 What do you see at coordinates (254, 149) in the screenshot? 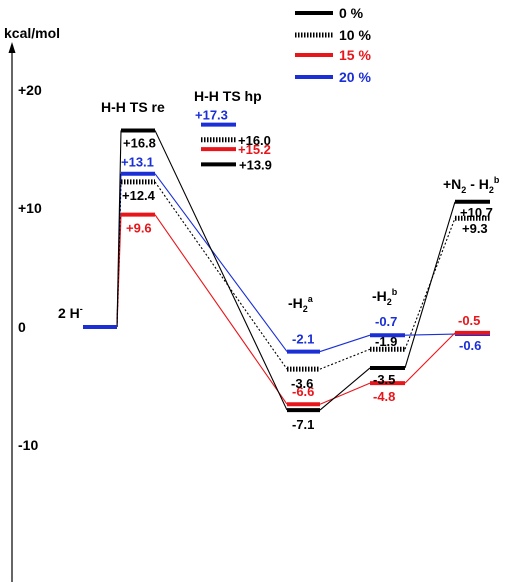
I see `value-label-15-ts_hp: +15.2` at bounding box center [254, 149].